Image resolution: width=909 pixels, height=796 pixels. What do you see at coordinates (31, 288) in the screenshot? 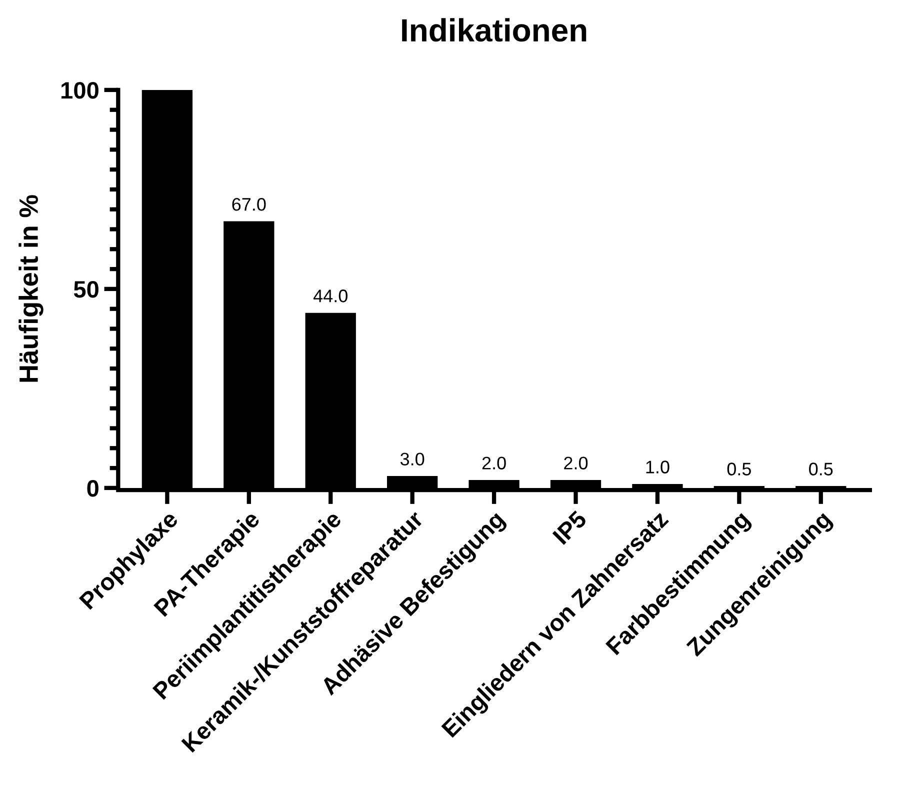
I see `y-axis-title: Häufigkeit in %` at bounding box center [31, 288].